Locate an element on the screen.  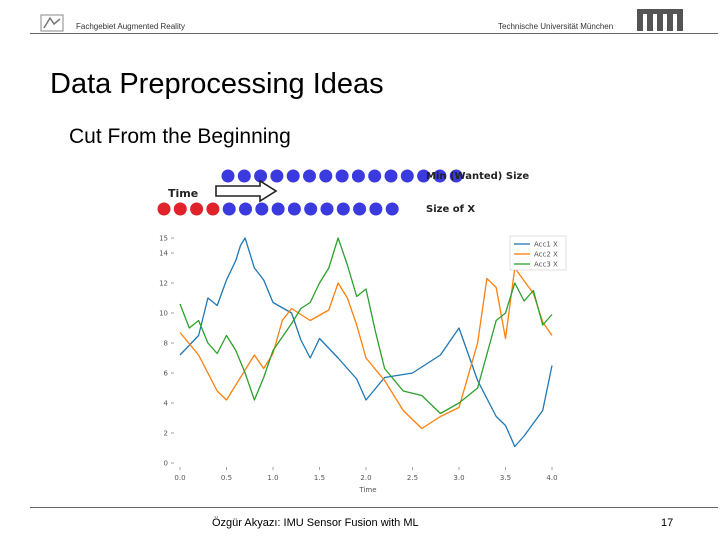
y-tick-label: 8 is located at coordinates (166, 344).